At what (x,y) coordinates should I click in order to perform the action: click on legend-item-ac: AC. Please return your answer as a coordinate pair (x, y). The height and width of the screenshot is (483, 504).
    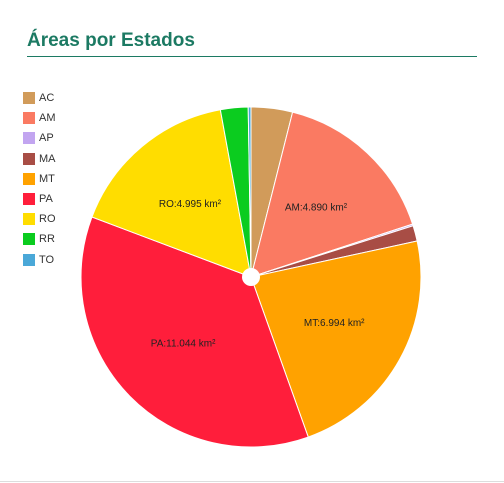
    Looking at the image, I should click on (39, 98).